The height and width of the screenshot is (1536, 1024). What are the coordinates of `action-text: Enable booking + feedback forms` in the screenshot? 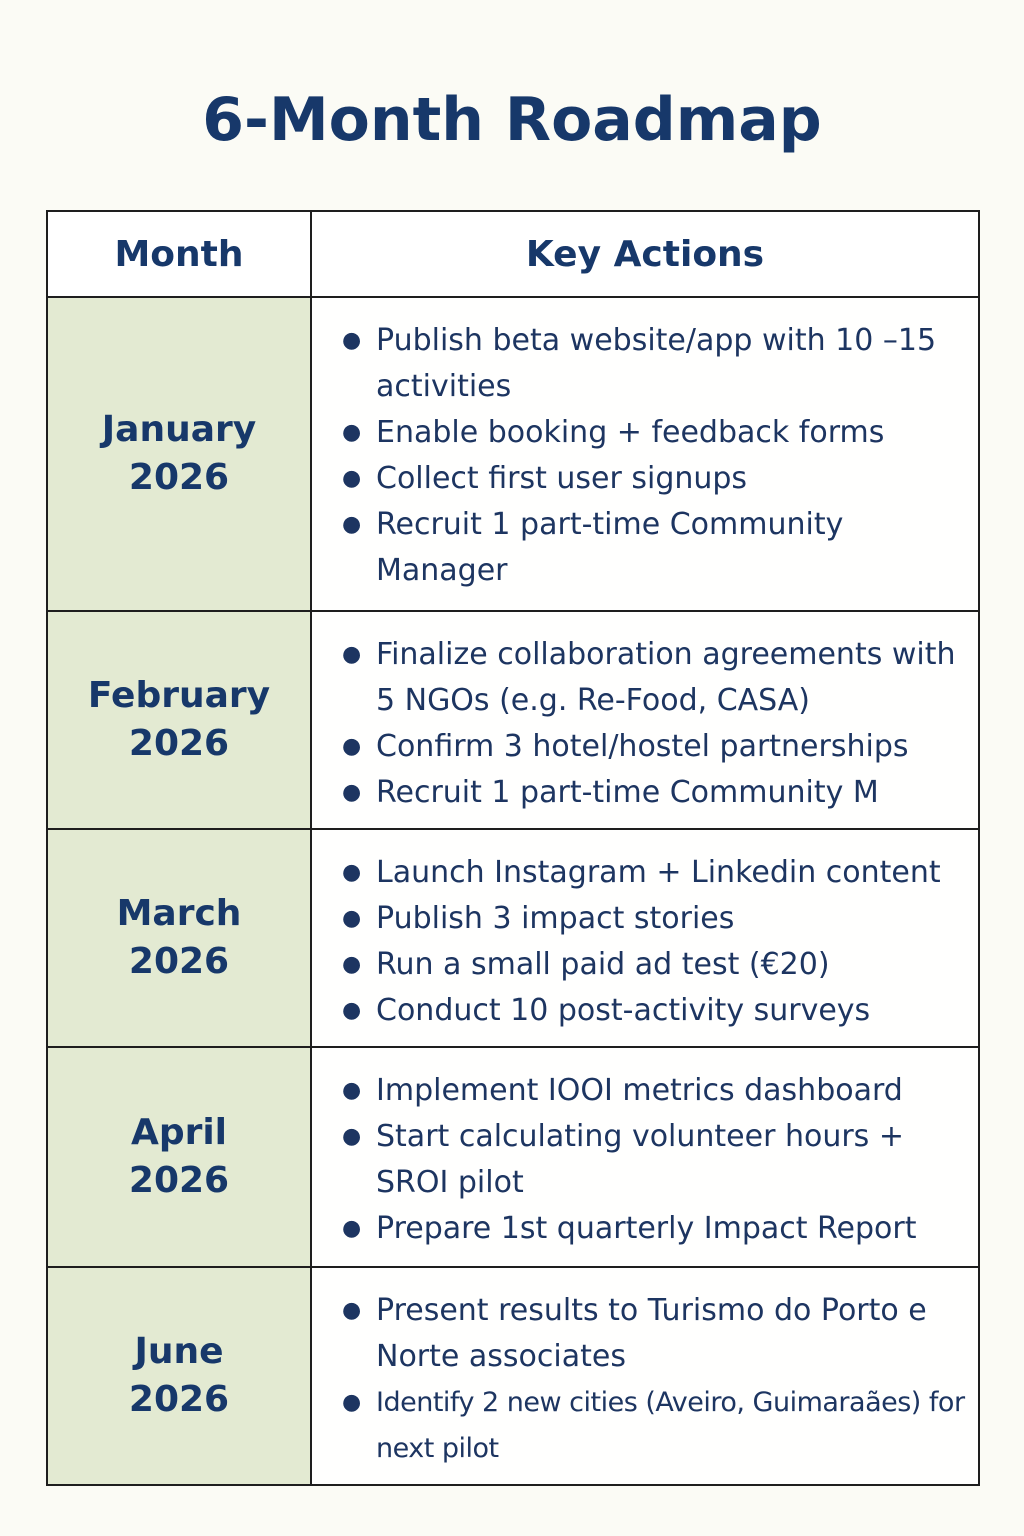 It's located at (630, 432).